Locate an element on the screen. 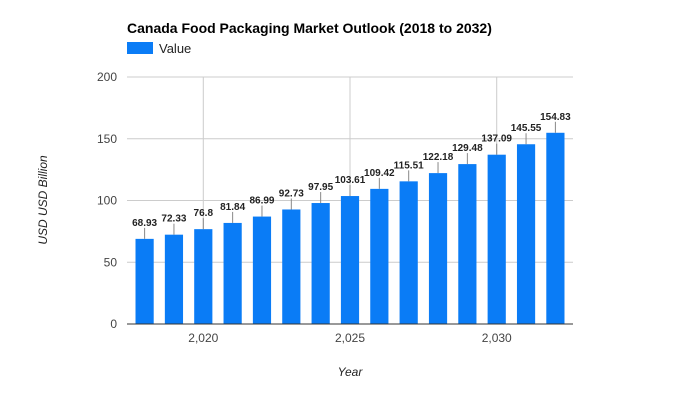 The height and width of the screenshot is (400, 700). y-axis-title: USD USD Billion is located at coordinates (43, 200).